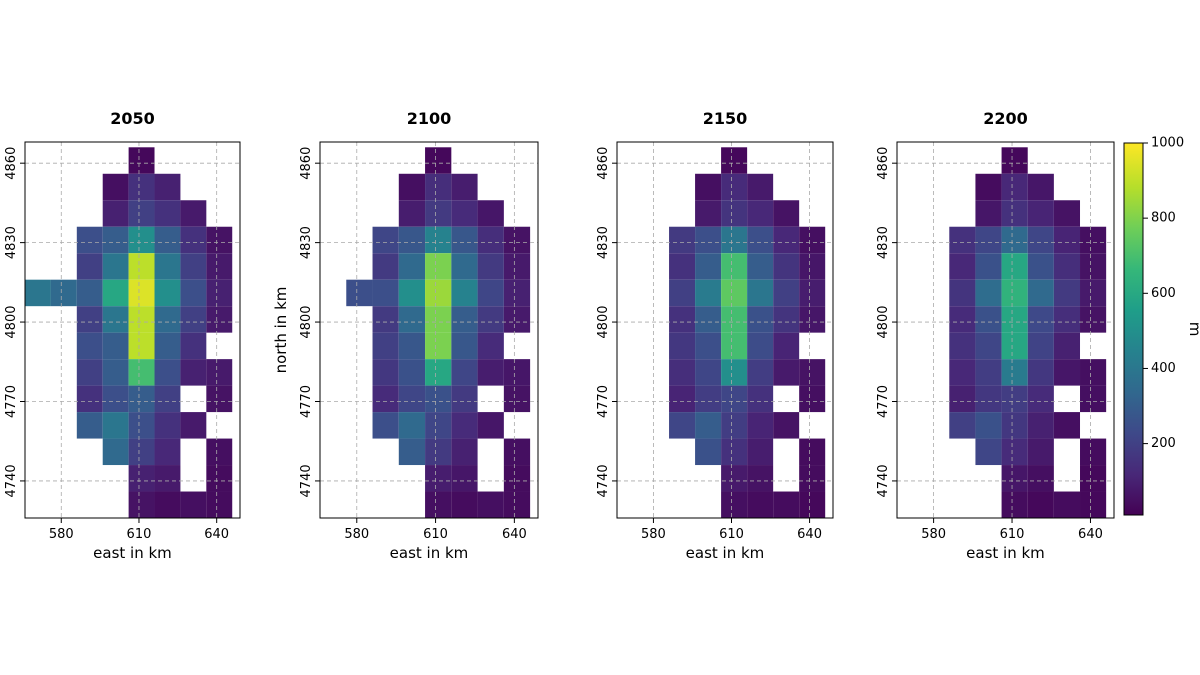 Image resolution: width=1200 pixels, height=675 pixels. Describe the element at coordinates (603, 163) in the screenshot. I see `y-tick-label: 4860` at that location.